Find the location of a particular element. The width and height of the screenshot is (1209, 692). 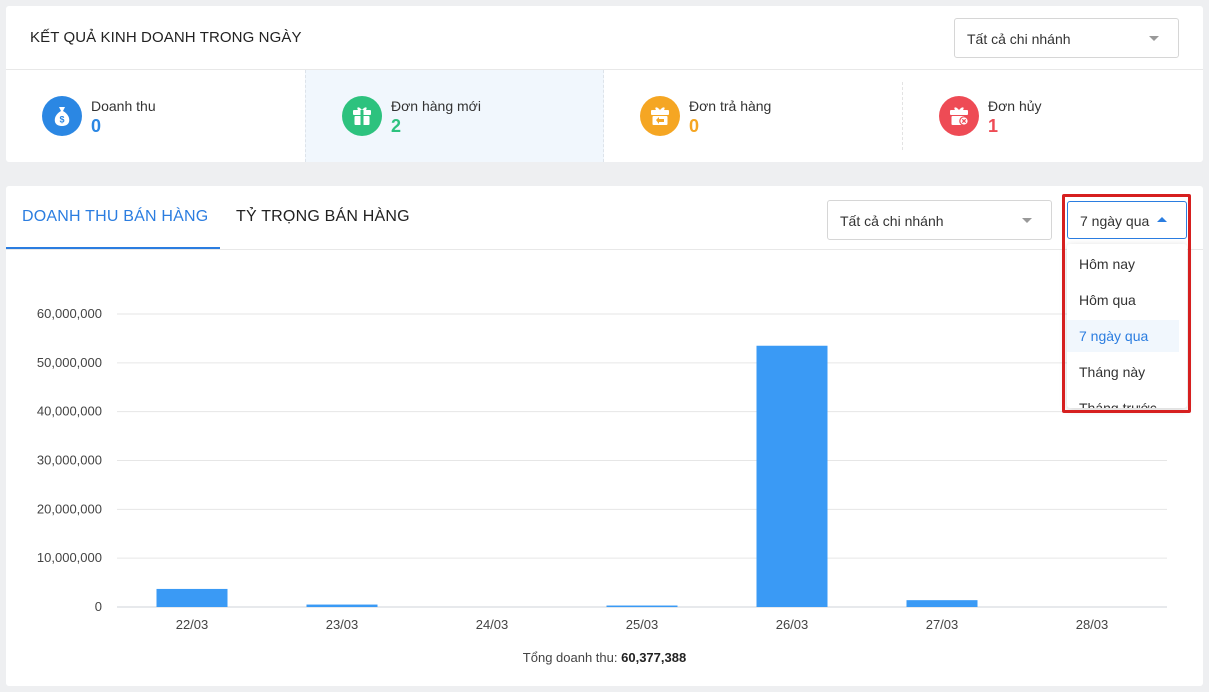

stat-revenue: $ Doanh thu 0 is located at coordinates (155, 116).